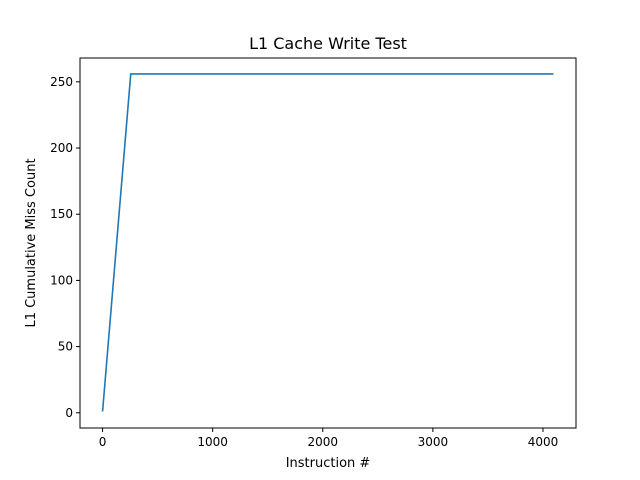 The height and width of the screenshot is (480, 640). I want to click on x-tick-label: 2000, so click(322, 442).